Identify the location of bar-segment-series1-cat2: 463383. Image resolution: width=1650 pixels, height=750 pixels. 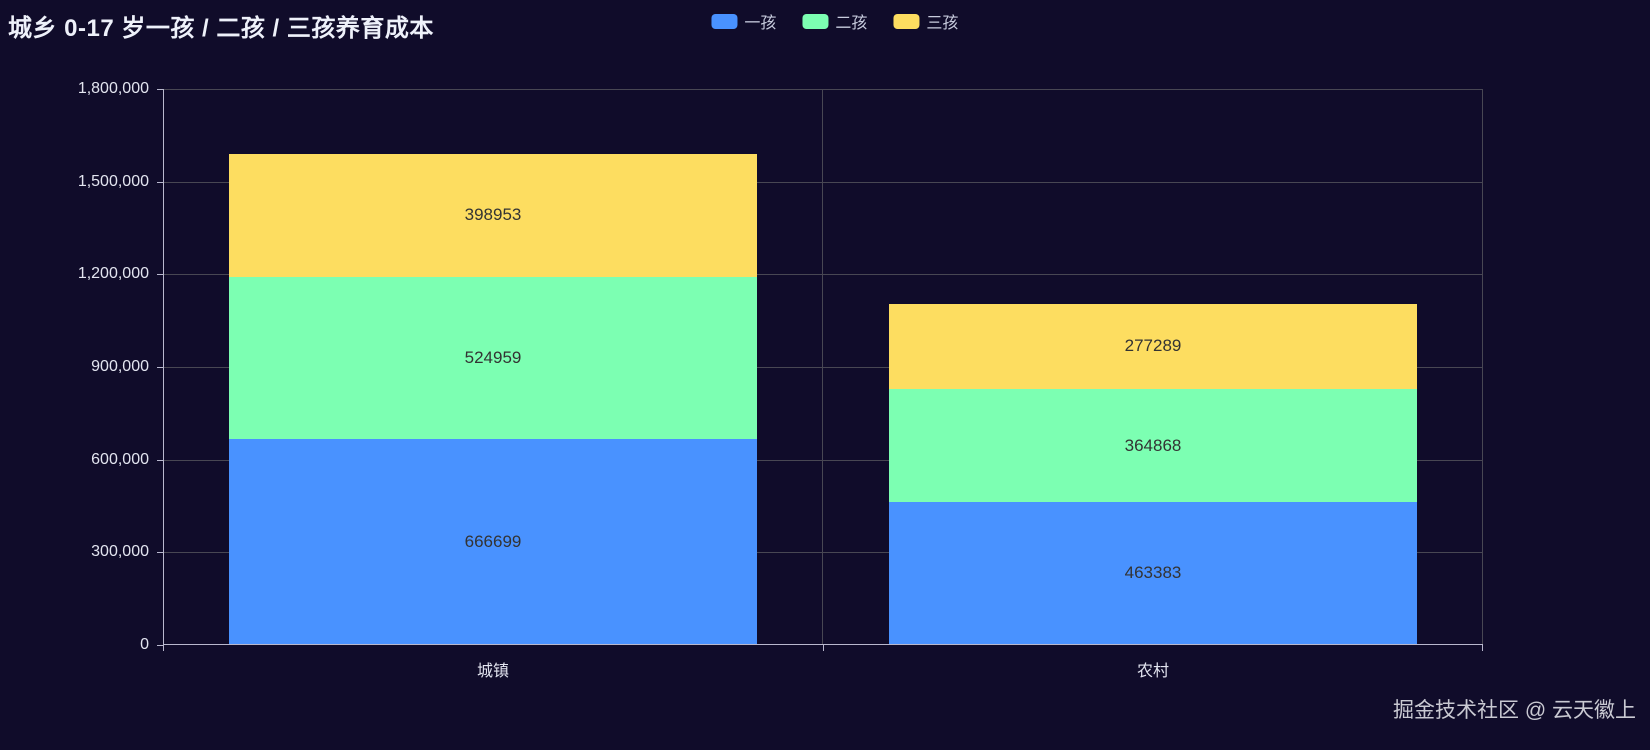
(1153, 573).